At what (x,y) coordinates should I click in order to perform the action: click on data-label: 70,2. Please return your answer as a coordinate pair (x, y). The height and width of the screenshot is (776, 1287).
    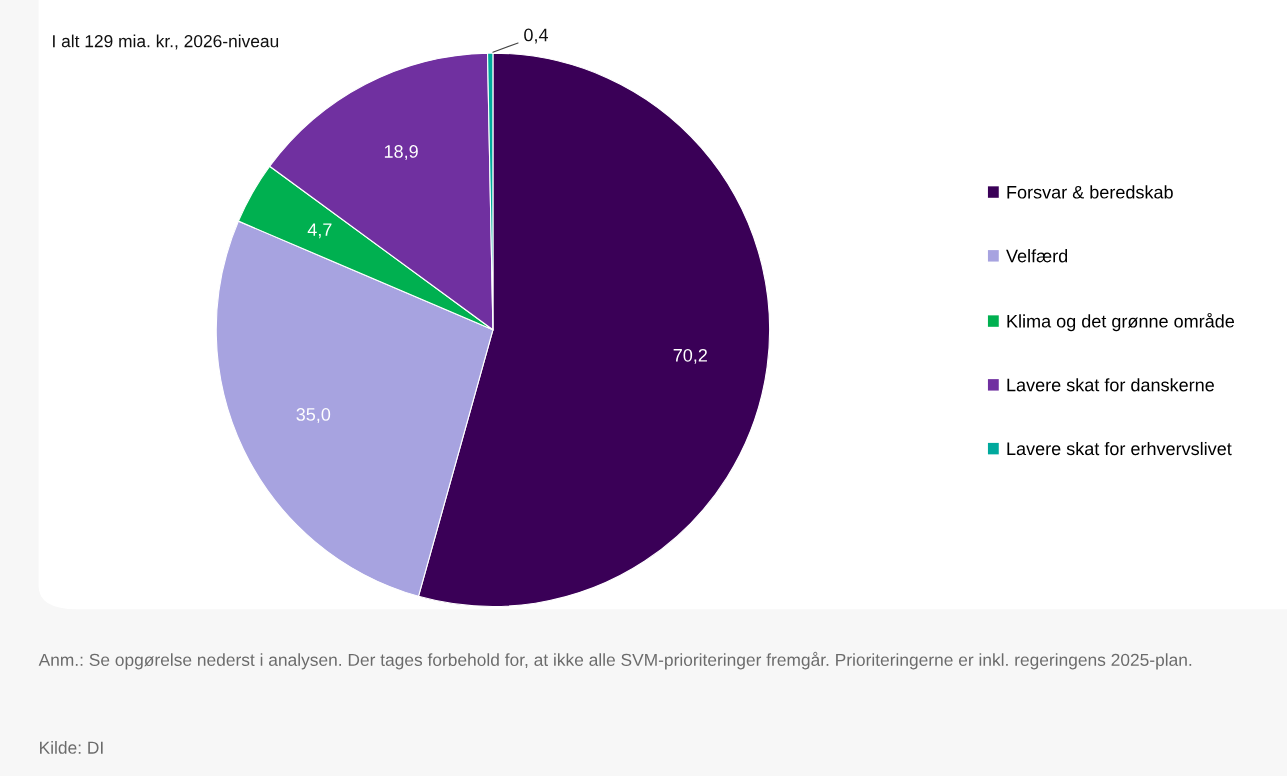
    Looking at the image, I should click on (690, 356).